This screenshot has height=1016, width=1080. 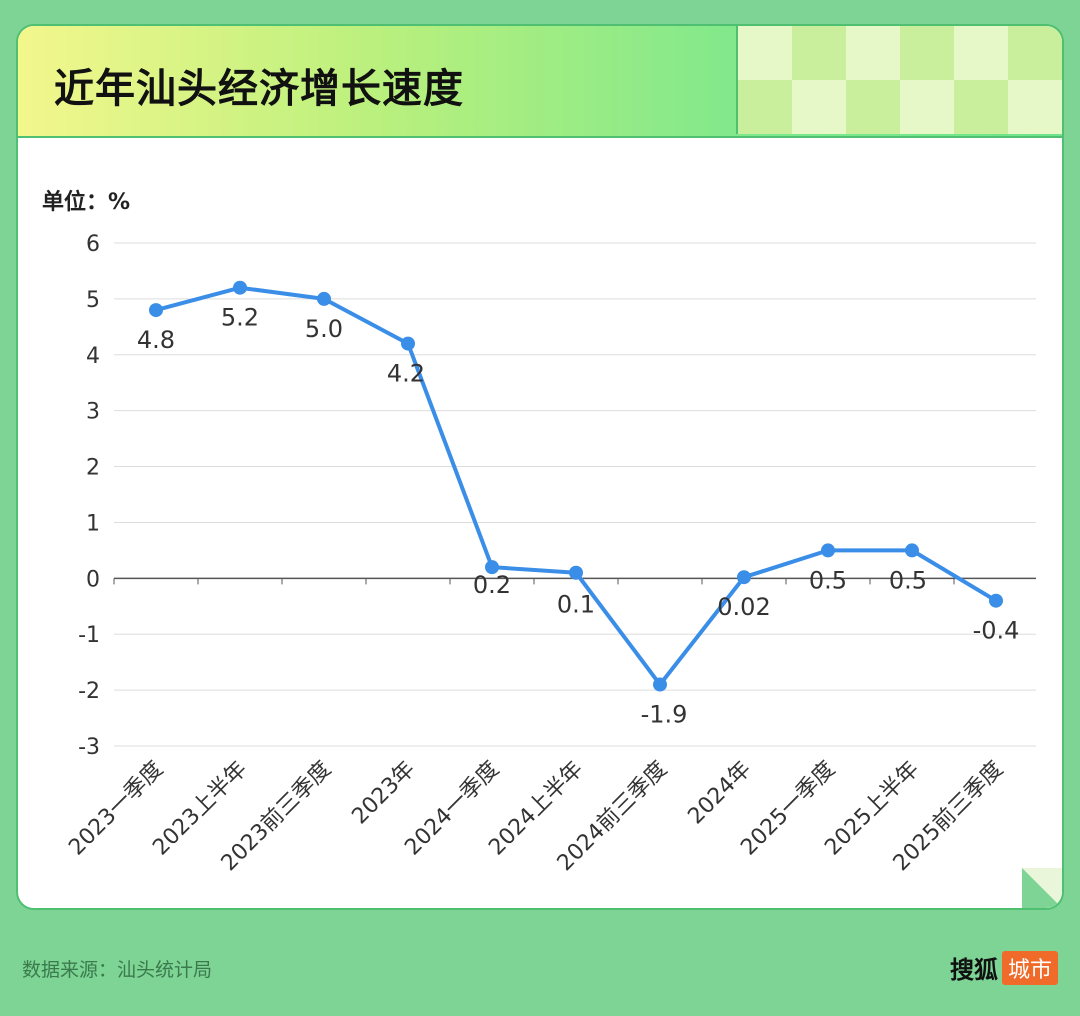 I want to click on page-fold-corner, so click(x=1042, y=888).